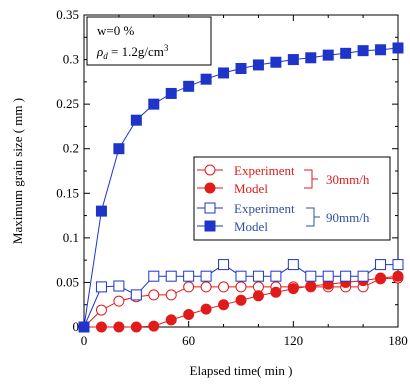 Image resolution: width=410 pixels, height=387 pixels. I want to click on legend-entry-30-experiment: Experiment, so click(246, 170).